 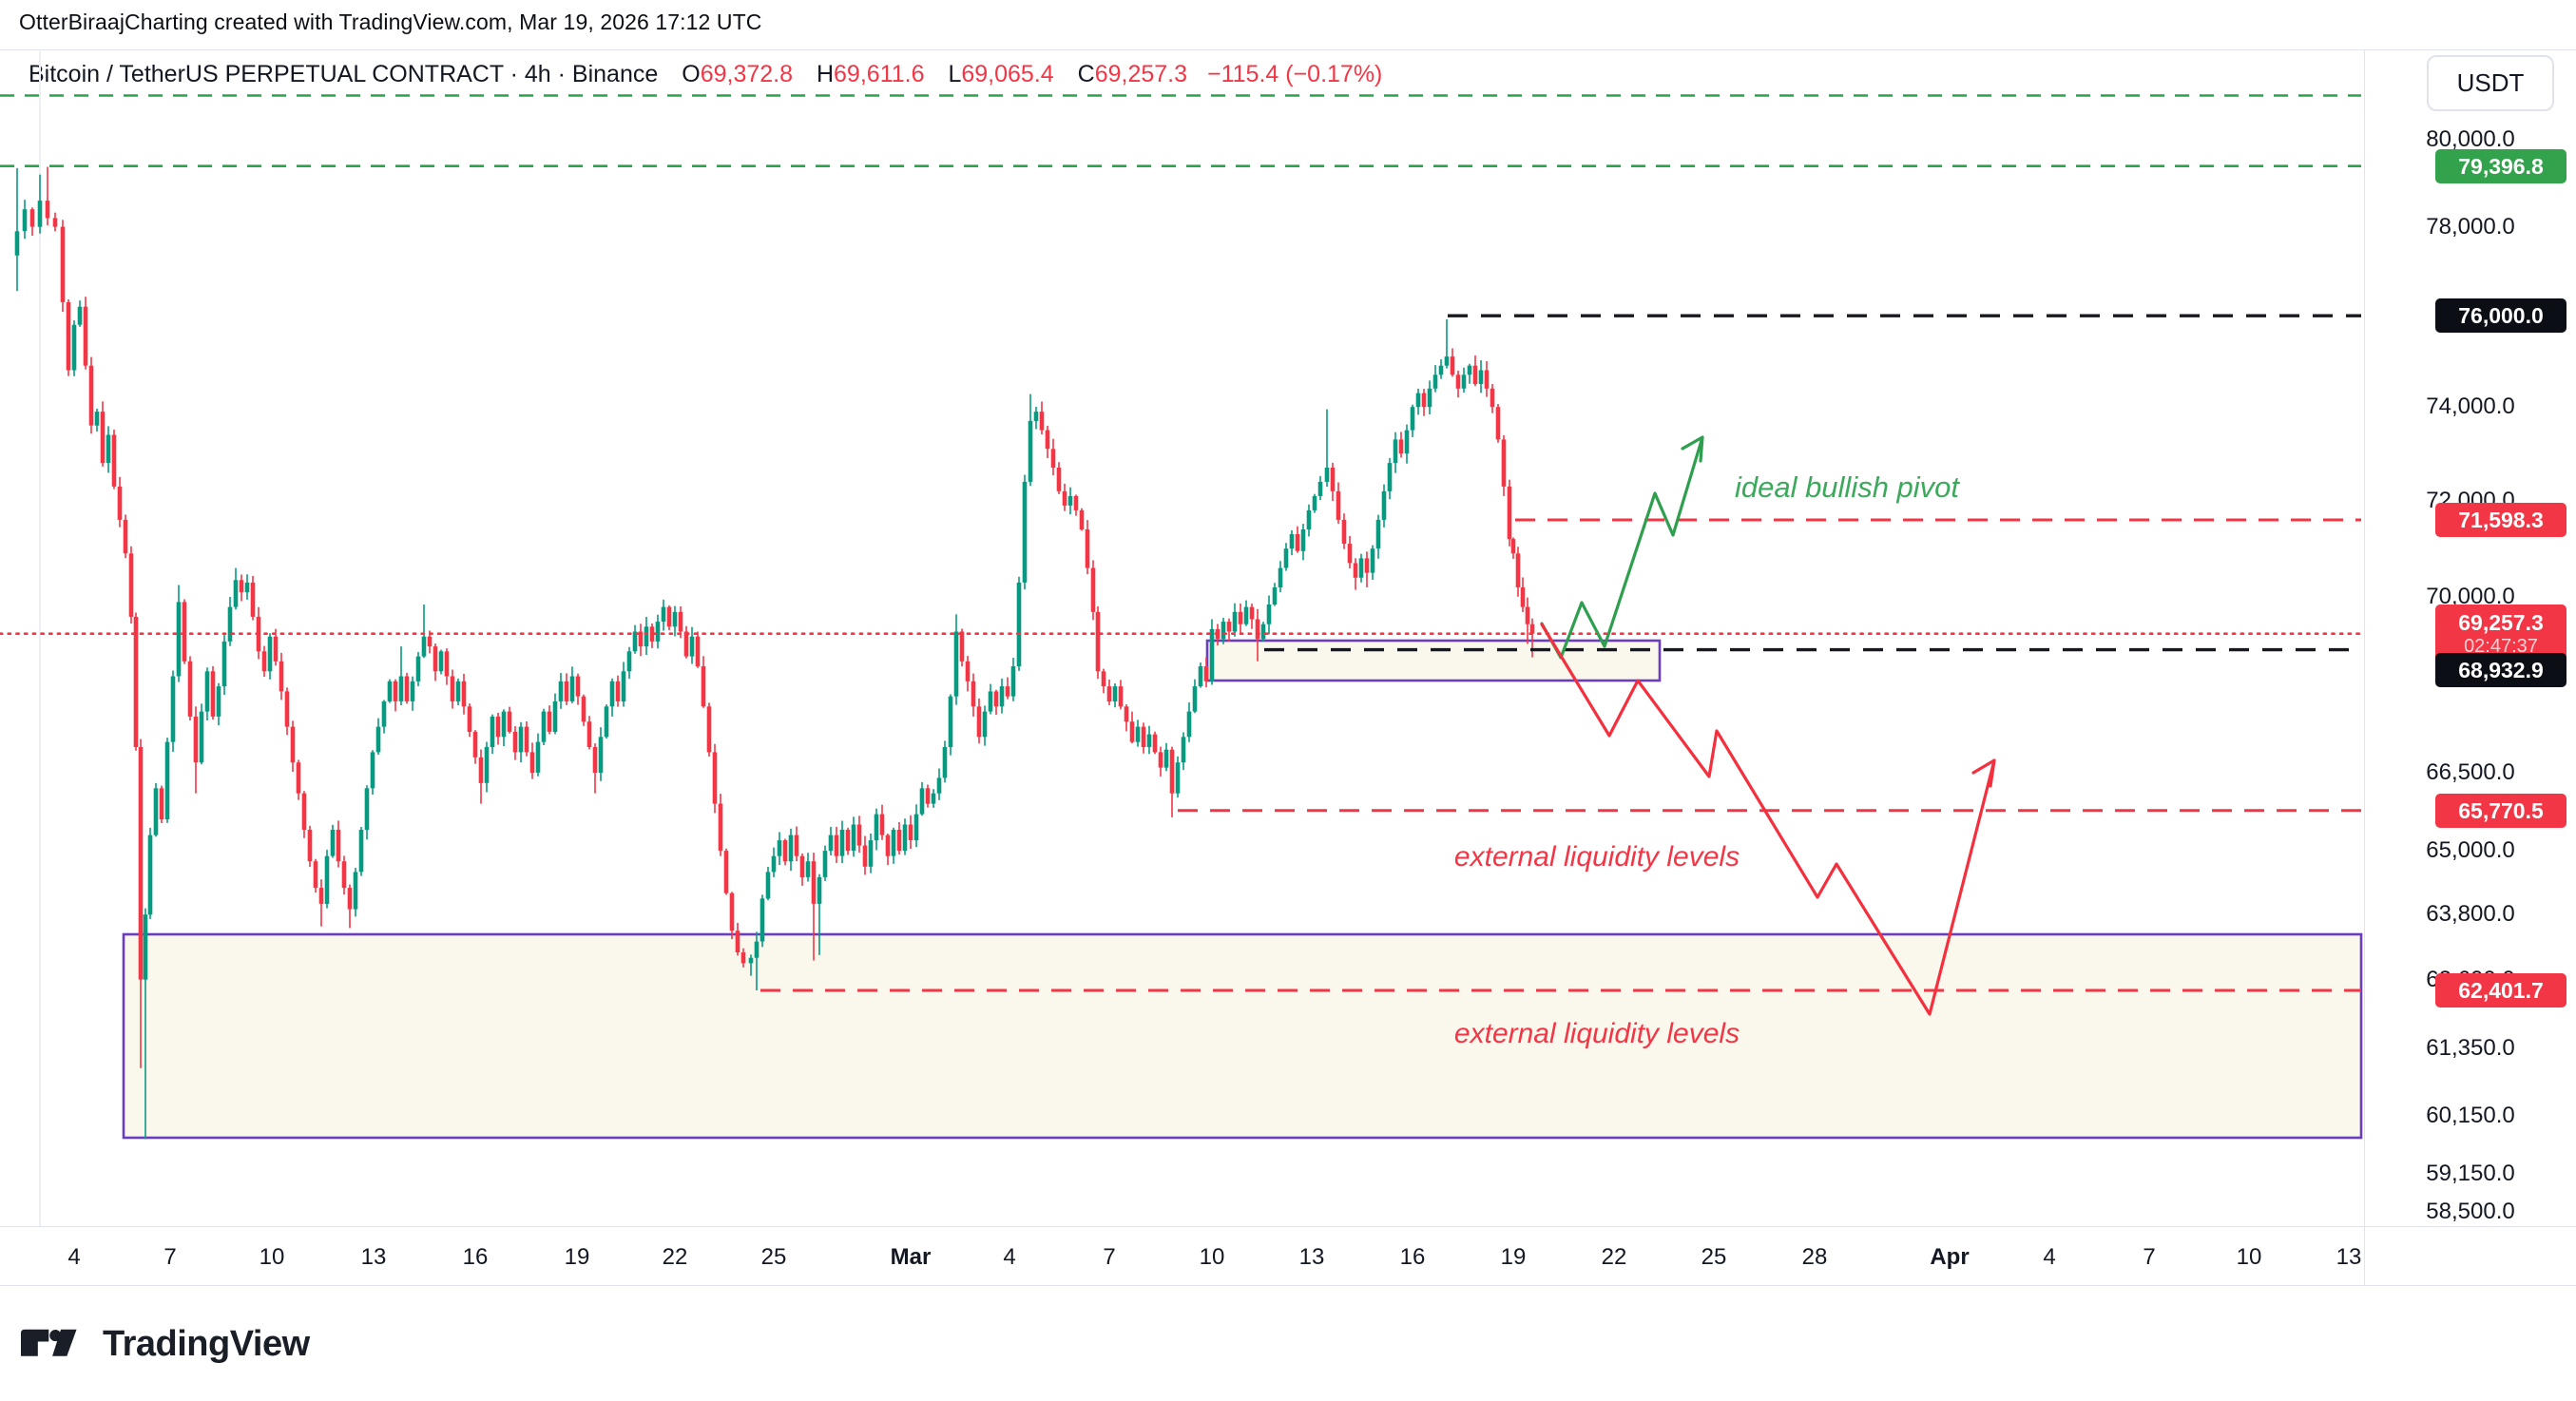 I want to click on bullish-projection, so click(x=1622, y=547).